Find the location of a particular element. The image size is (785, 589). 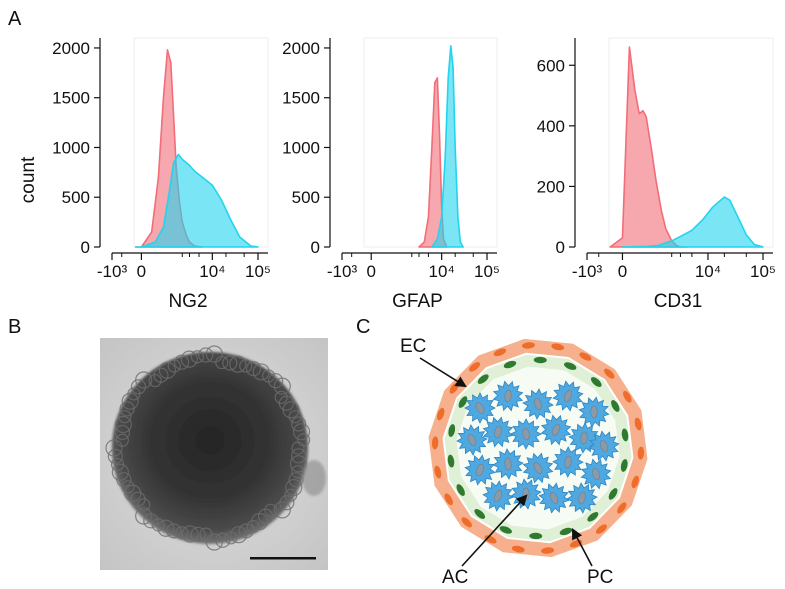

spheroid-image is located at coordinates (215, 452).